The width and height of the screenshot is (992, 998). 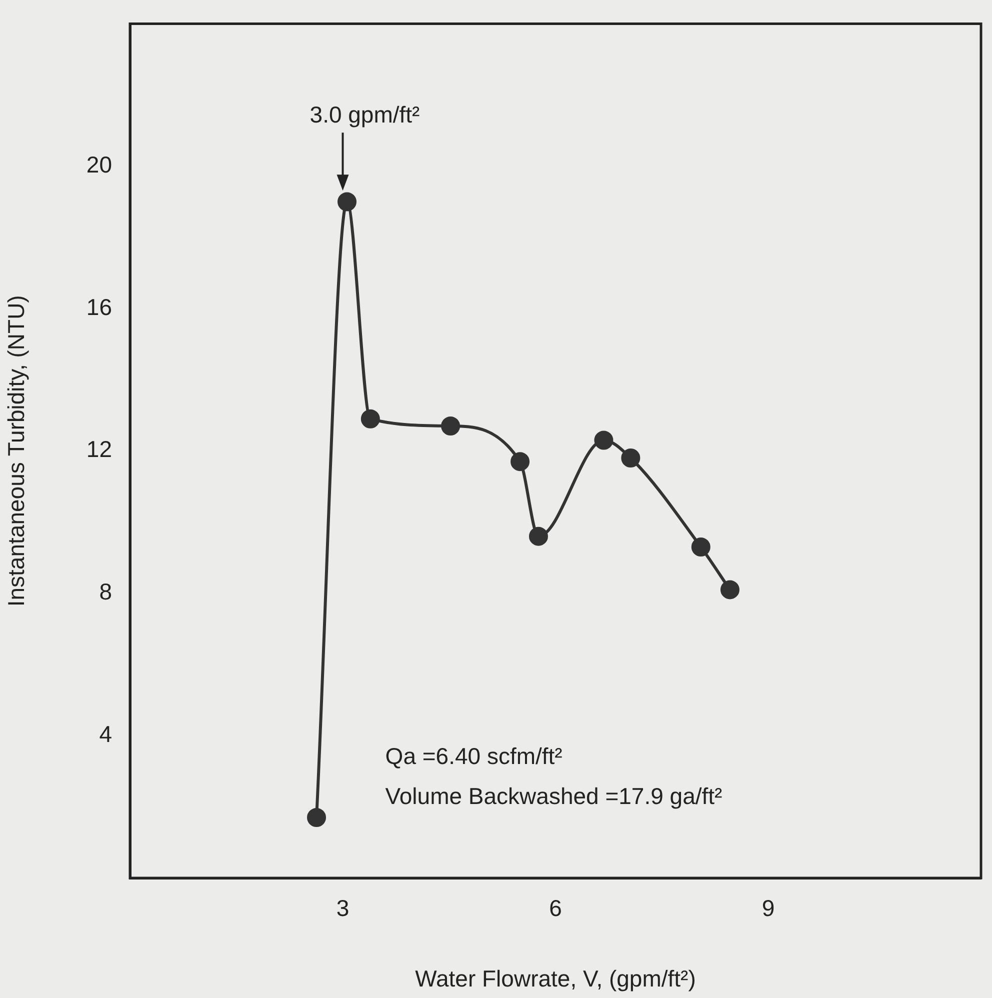 What do you see at coordinates (16, 451) in the screenshot?
I see `y-axis-title: Instantaneous Turbidity, (NTU)` at bounding box center [16, 451].